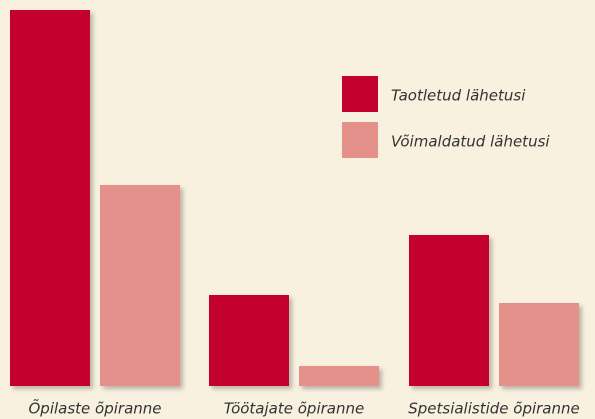  What do you see at coordinates (94, 408) in the screenshot?
I see `x-tick-label: Õpilaste õpiranne` at bounding box center [94, 408].